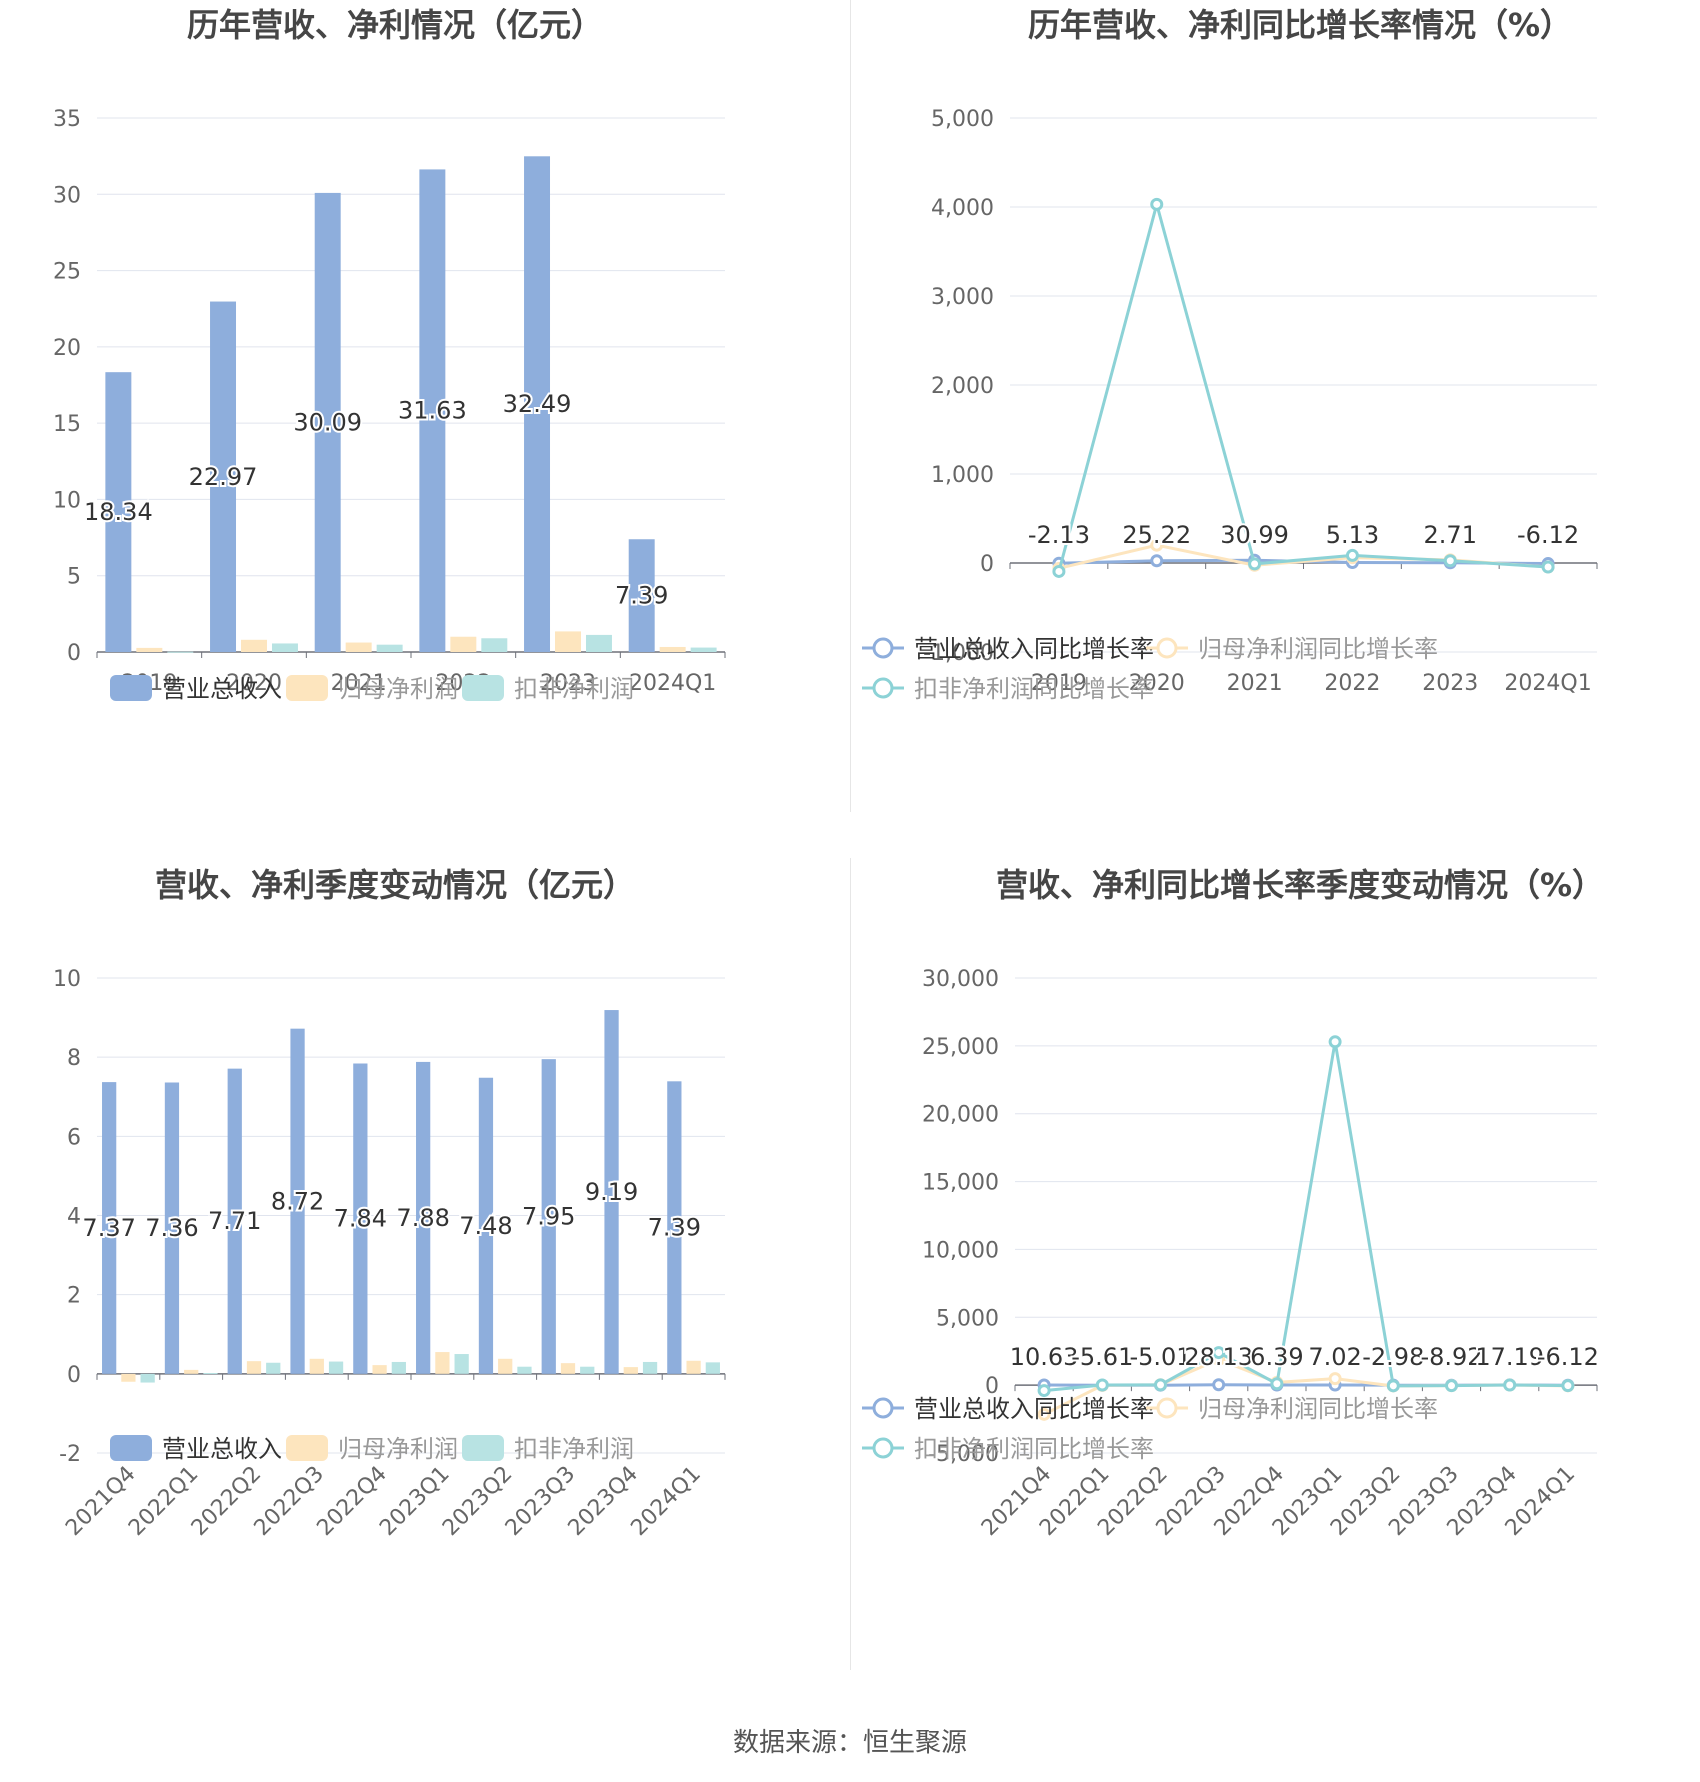 This screenshot has width=1700, height=1782. Describe the element at coordinates (67, 272) in the screenshot. I see `y-tick-label: 25` at that location.